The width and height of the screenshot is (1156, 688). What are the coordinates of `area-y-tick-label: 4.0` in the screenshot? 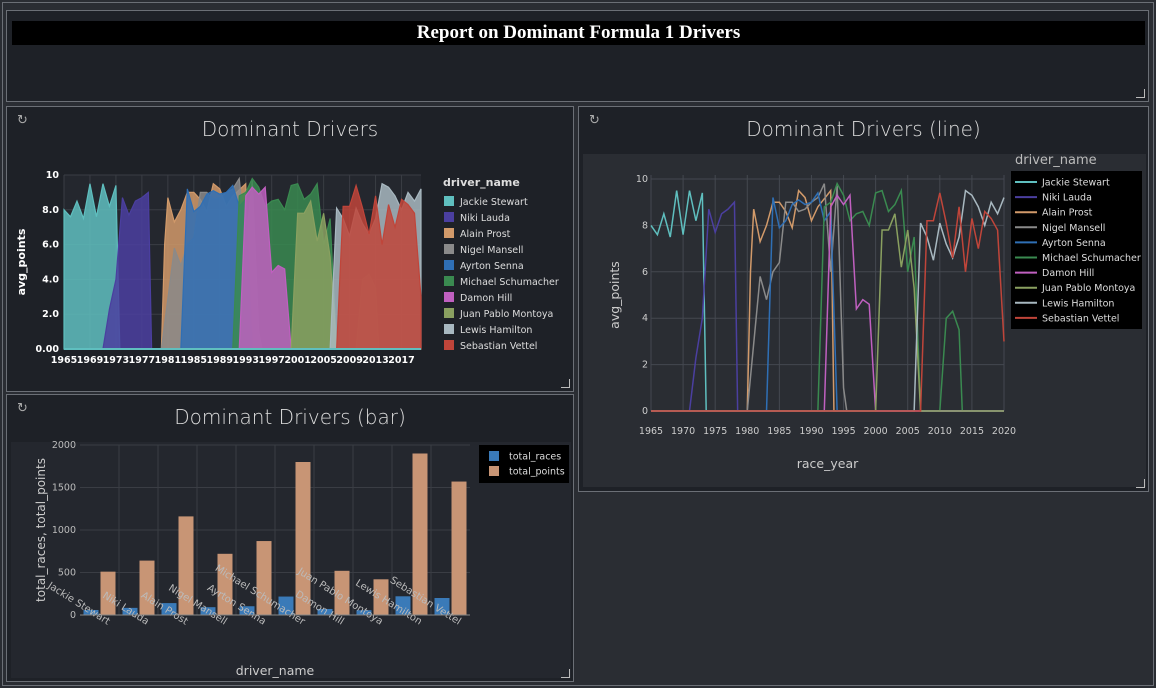 It's located at (50, 279).